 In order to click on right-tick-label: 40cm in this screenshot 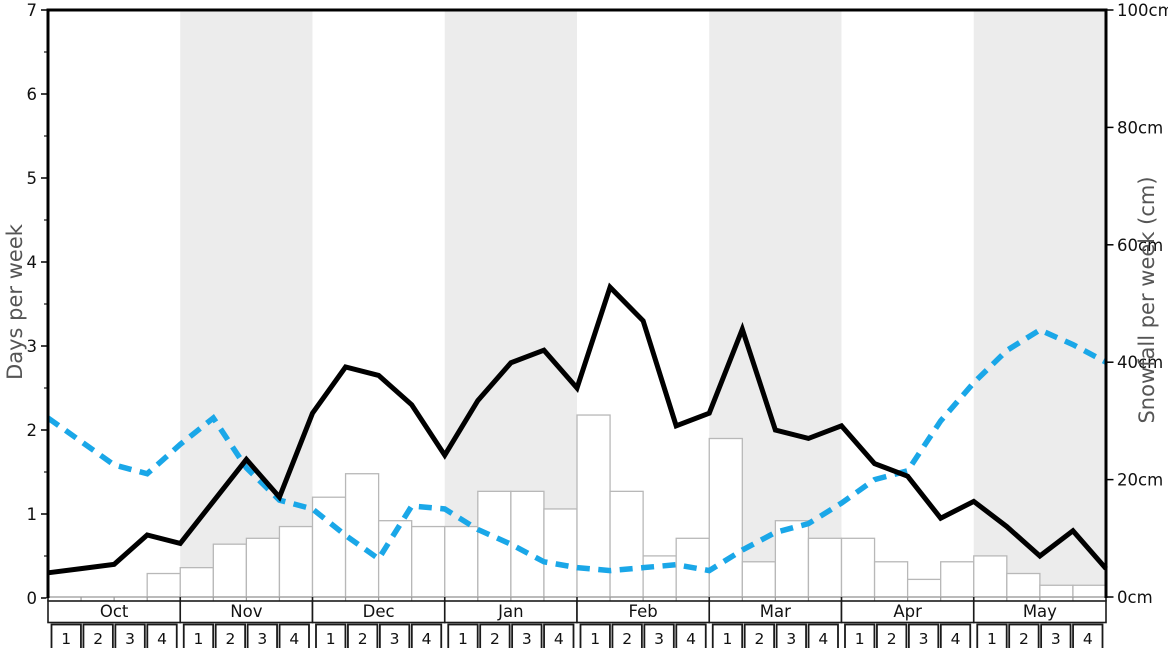, I will do `click(1140, 362)`.